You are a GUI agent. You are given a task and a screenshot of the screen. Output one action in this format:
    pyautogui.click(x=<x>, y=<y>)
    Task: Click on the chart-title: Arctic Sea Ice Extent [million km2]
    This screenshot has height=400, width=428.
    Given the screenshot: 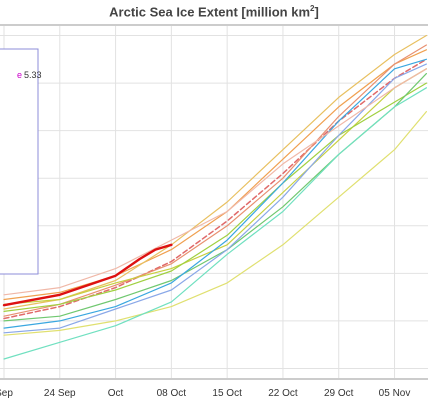 What is the action you would take?
    pyautogui.click(x=214, y=11)
    